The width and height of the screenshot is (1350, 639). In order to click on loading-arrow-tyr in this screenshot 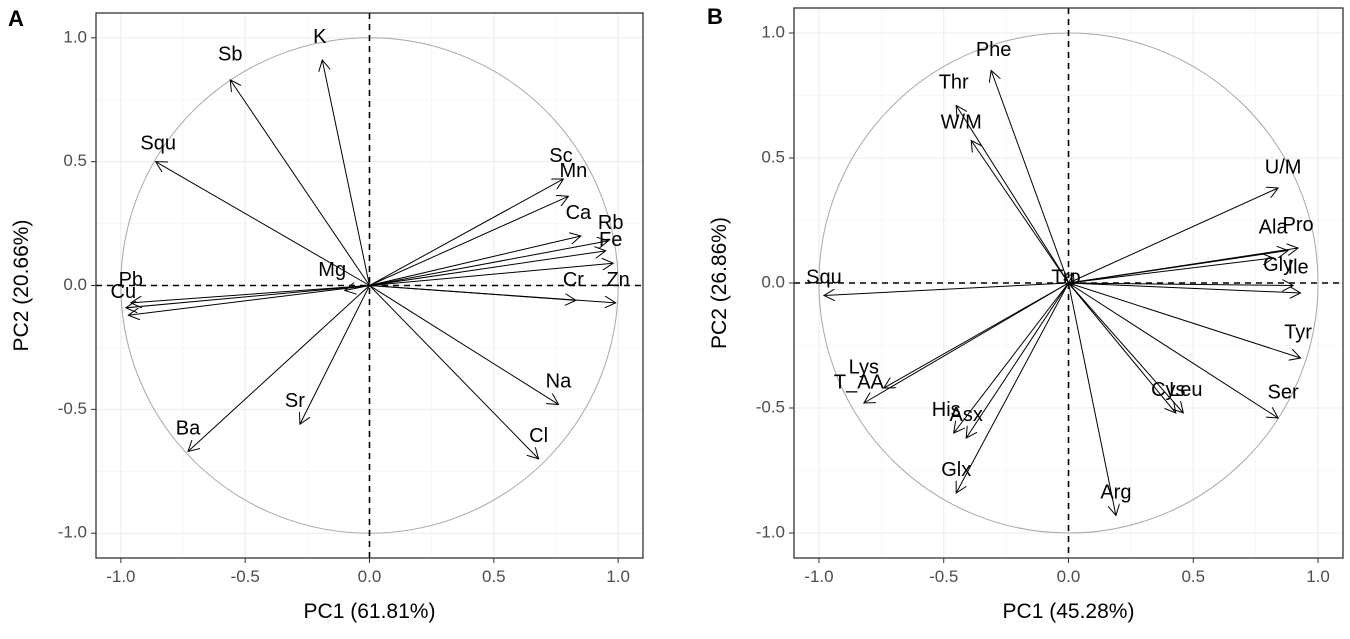, I will do `click(1184, 320)`.